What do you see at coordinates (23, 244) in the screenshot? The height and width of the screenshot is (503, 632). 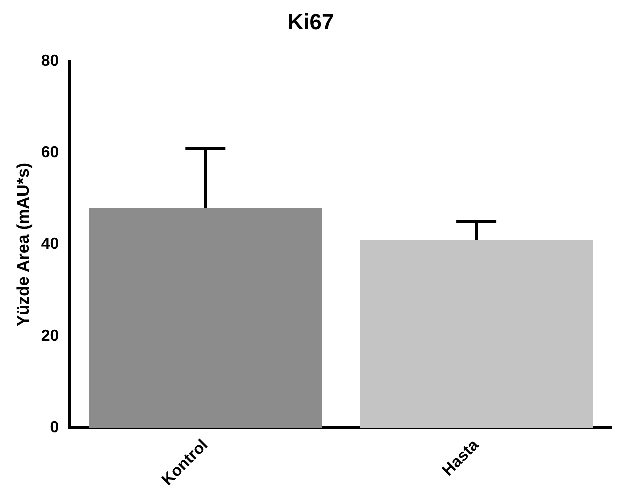 I see `y-axis-title: Yüzde Area (mAU*s)` at bounding box center [23, 244].